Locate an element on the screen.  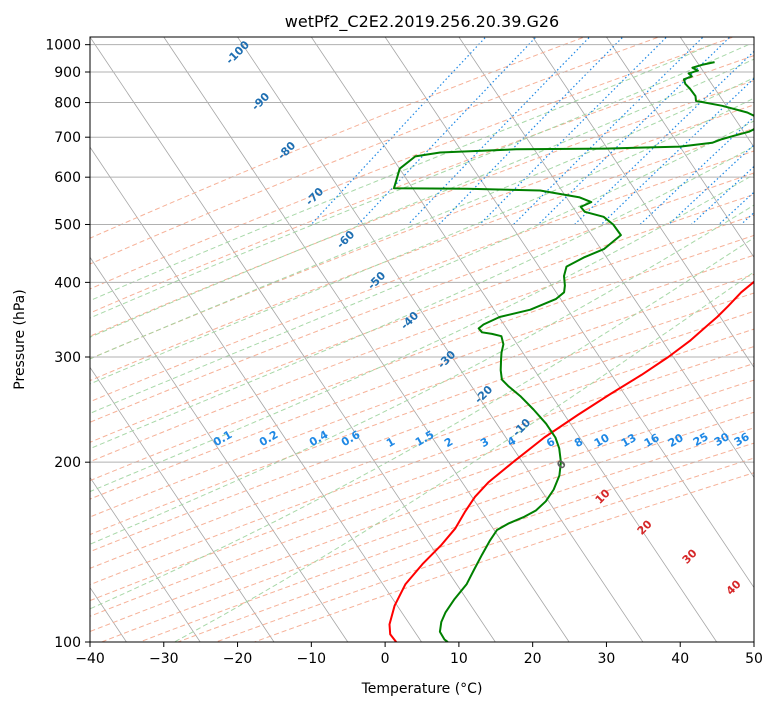
mixing-ratio-label: 2 is located at coordinates (448, 442).